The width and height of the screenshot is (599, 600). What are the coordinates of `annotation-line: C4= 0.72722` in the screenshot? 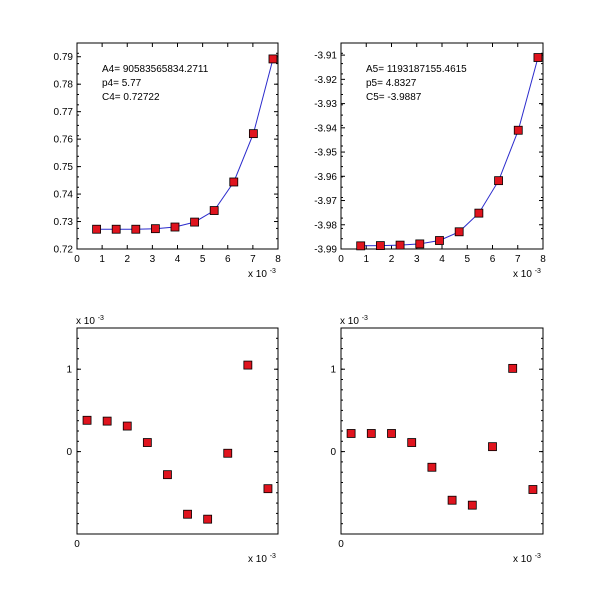 It's located at (131, 97).